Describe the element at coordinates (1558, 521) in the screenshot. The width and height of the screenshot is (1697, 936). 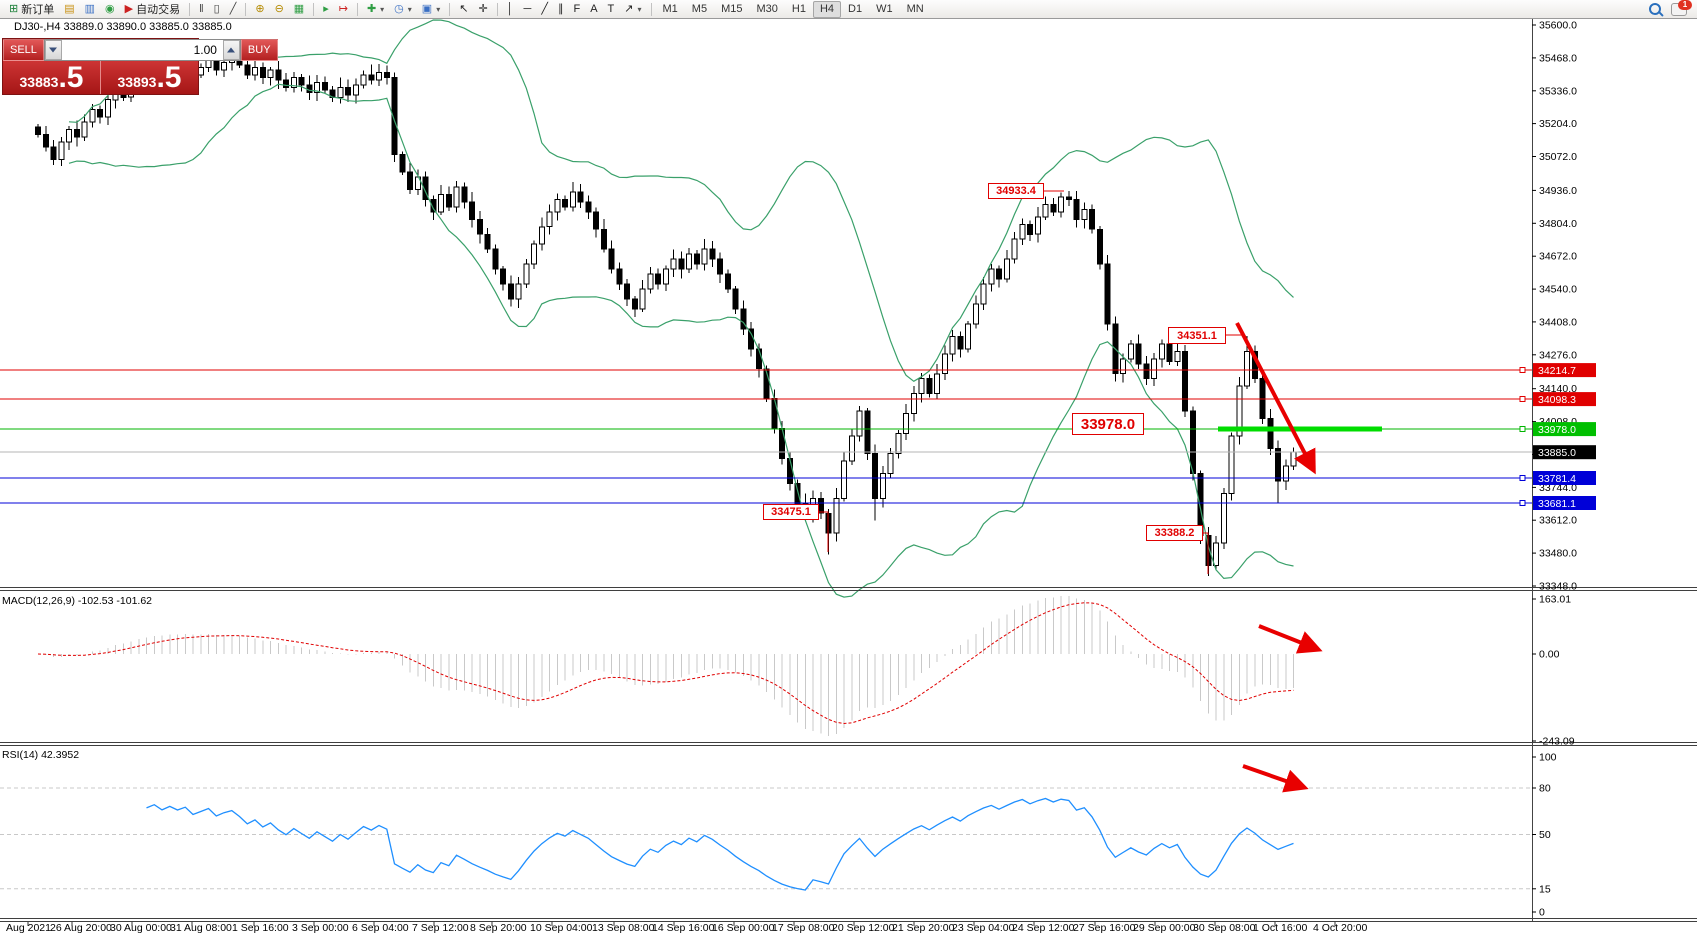
I see `price-tick-label: 33612.0` at that location.